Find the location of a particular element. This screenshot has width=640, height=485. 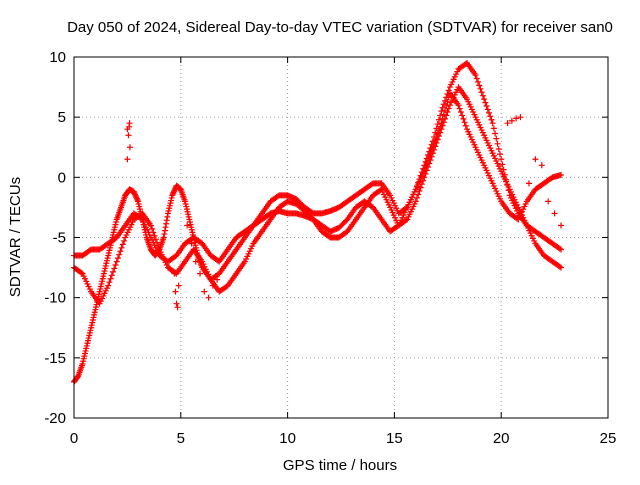

x-tick-label: 0 is located at coordinates (74, 438).